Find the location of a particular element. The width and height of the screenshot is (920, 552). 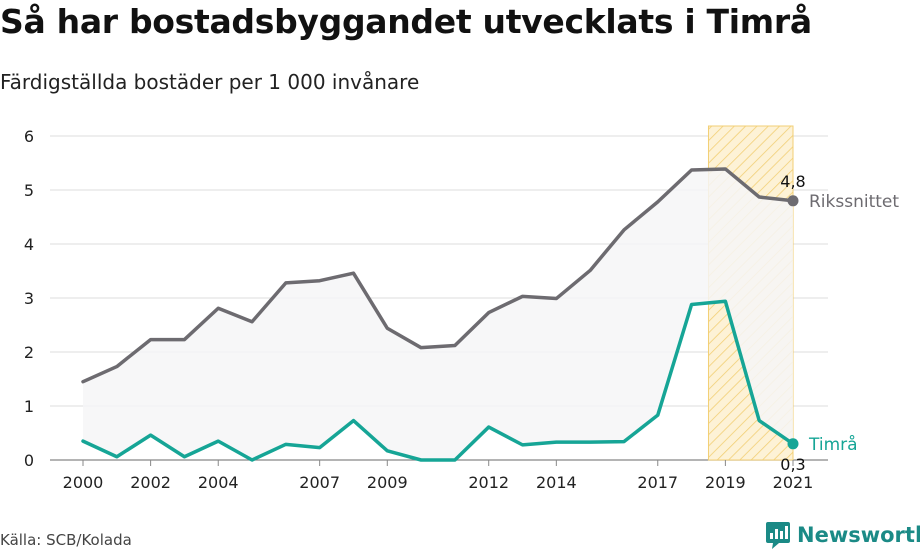

series-label: Timrå is located at coordinates (833, 444).